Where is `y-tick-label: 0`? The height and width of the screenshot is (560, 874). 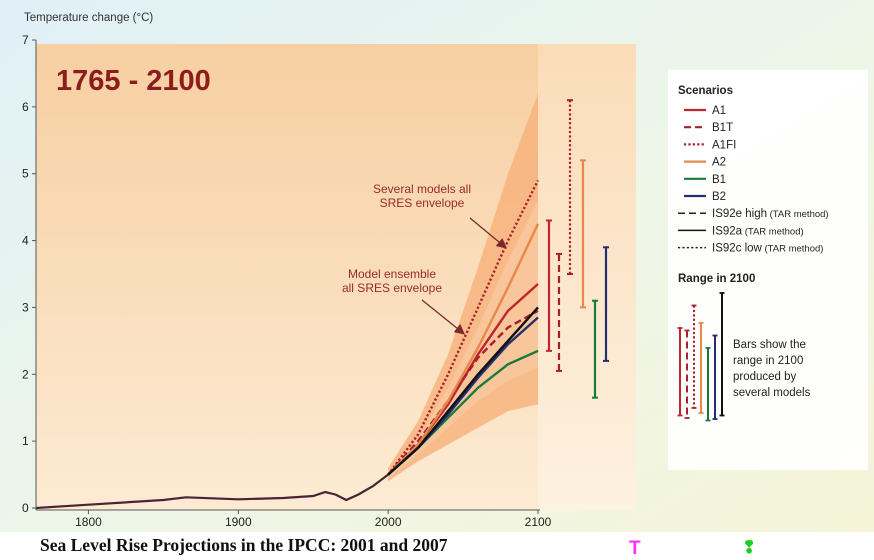 y-tick-label: 0 is located at coordinates (25, 508).